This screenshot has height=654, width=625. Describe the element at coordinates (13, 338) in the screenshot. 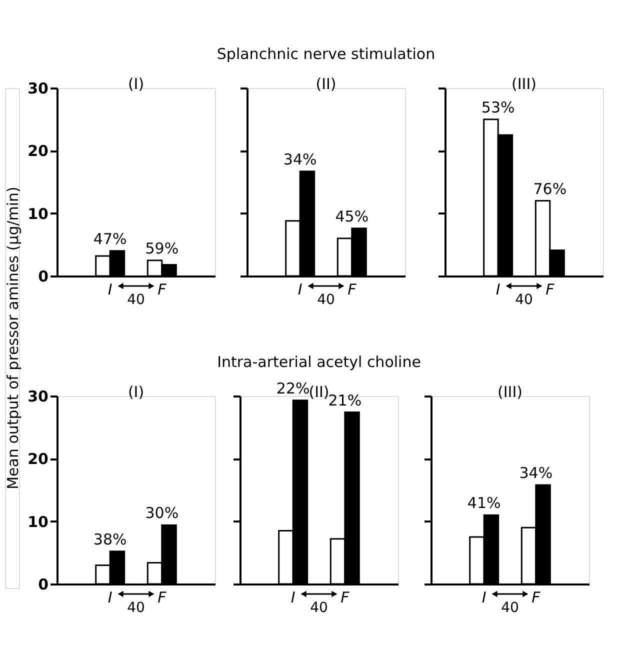

I see `y-axis-title: Mean output of pressor amines (μg/min)` at that location.